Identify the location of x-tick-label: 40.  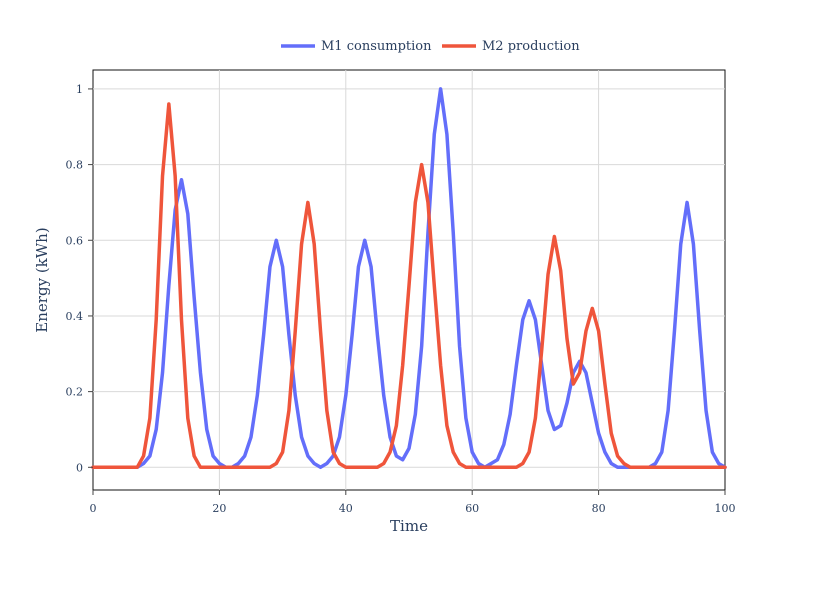
(346, 508).